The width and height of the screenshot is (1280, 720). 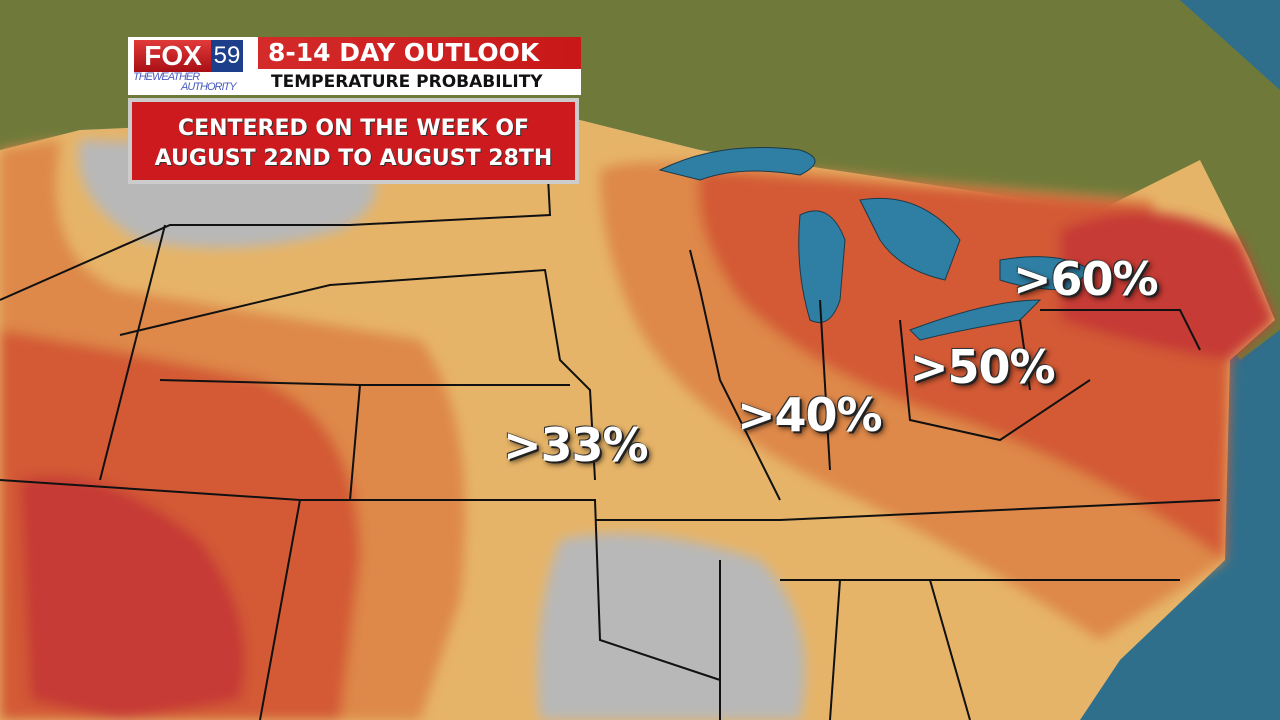 I want to click on label-above-60: >60%, so click(x=1086, y=279).